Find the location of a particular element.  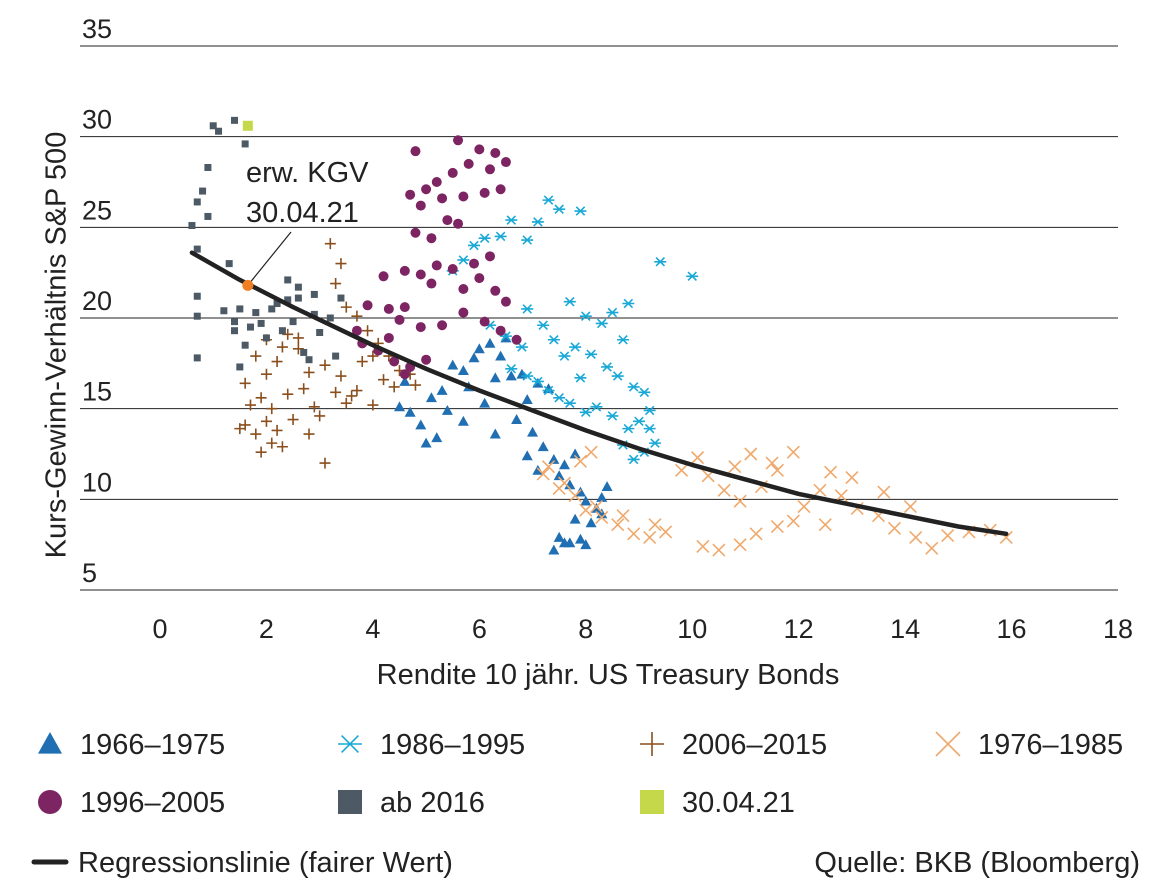

y-tick-label: 10 is located at coordinates (97, 482).